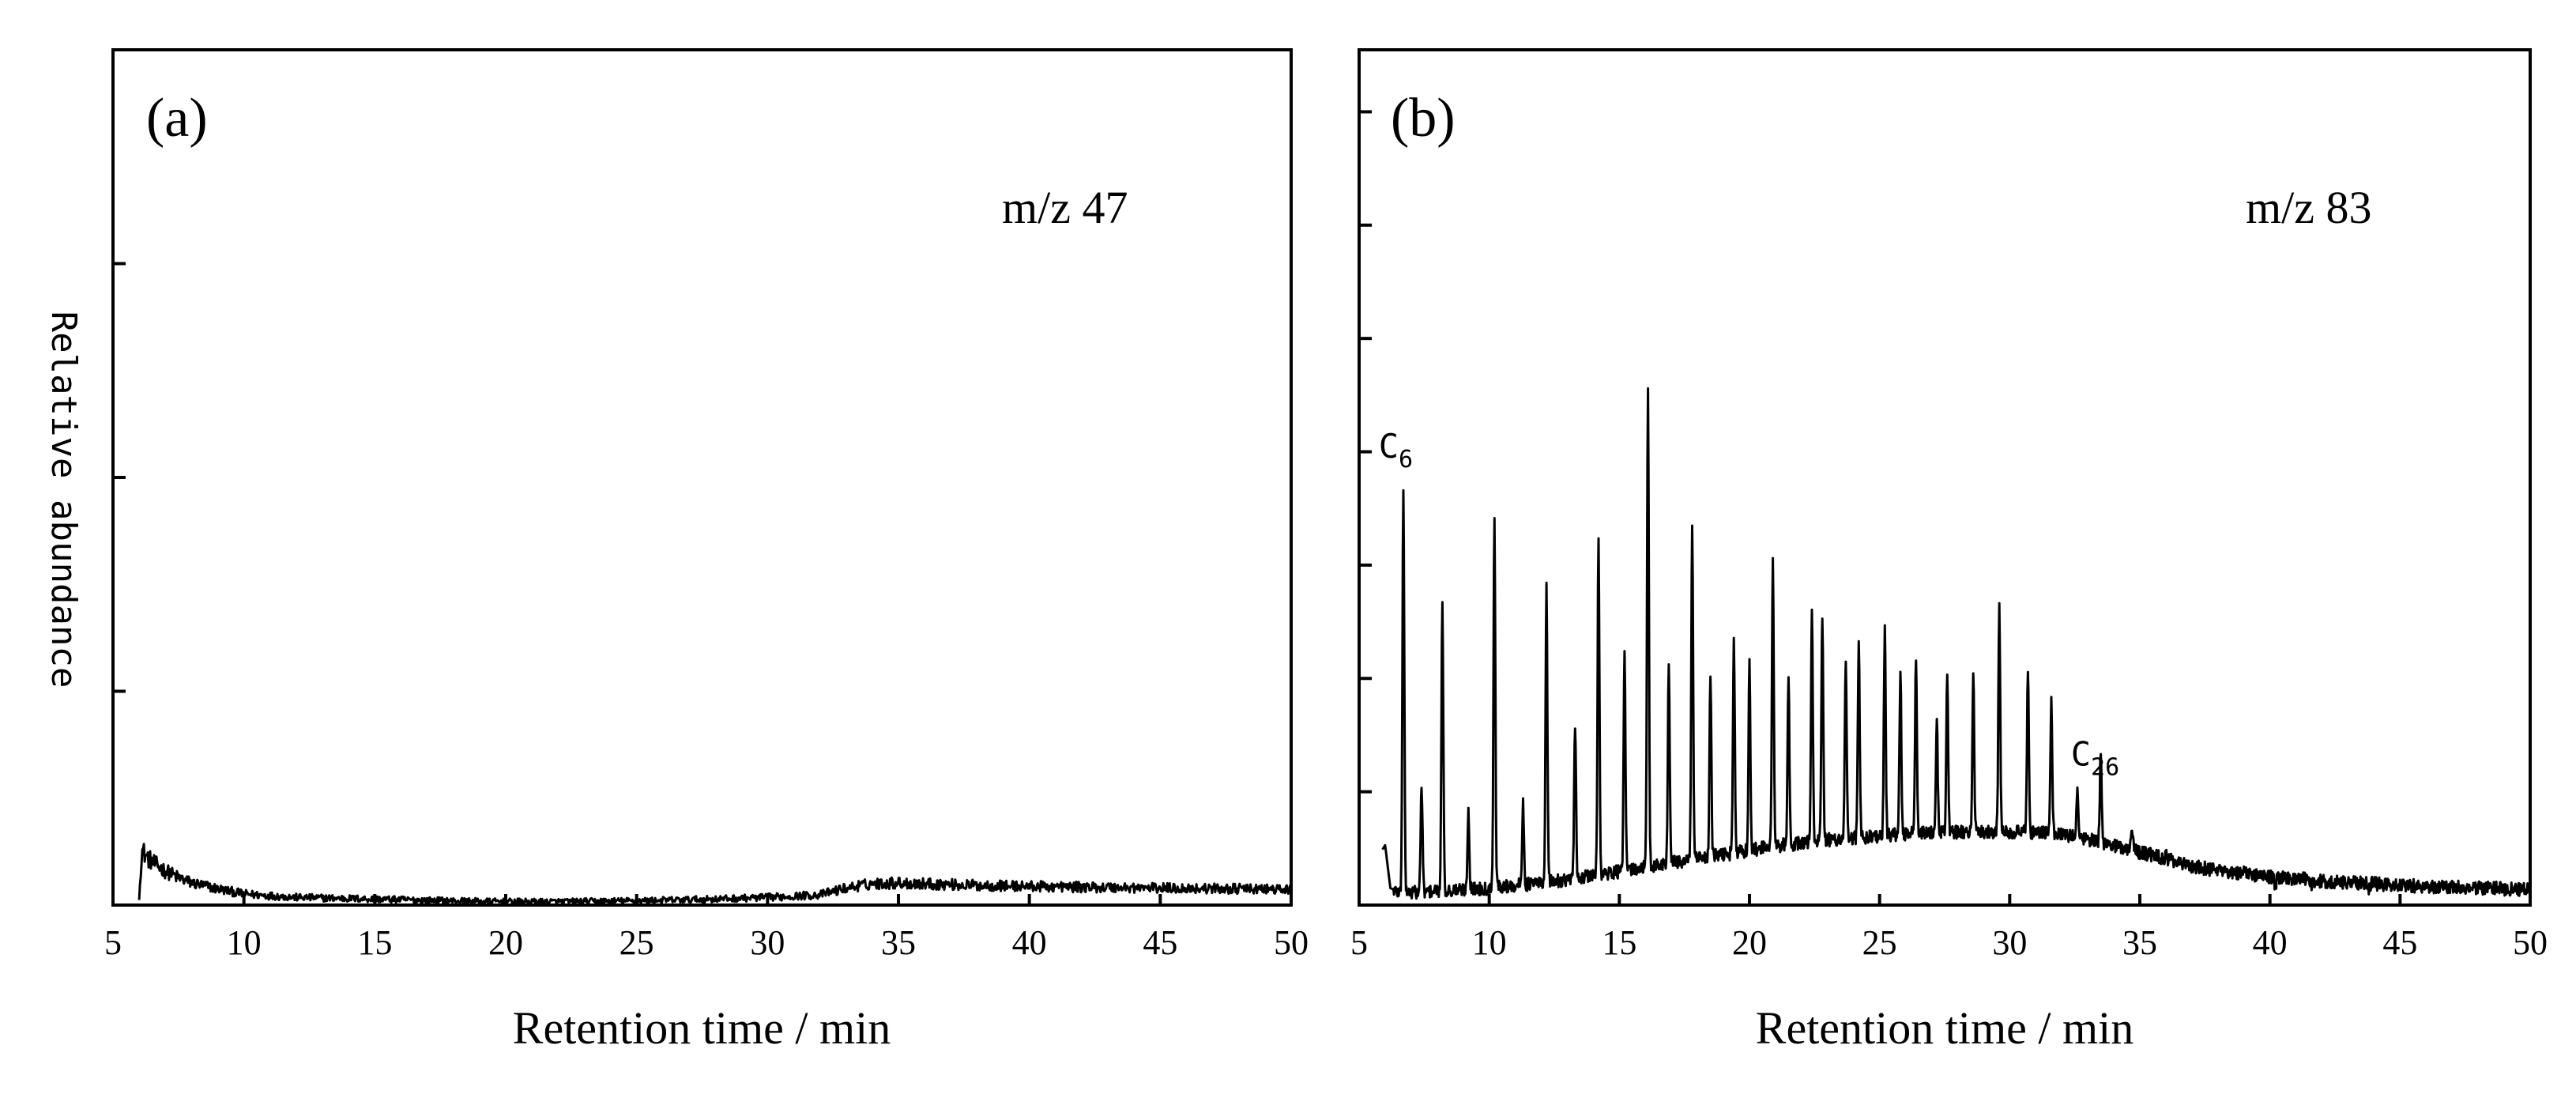 Image resolution: width=2576 pixels, height=1094 pixels. What do you see at coordinates (374, 943) in the screenshot?
I see `panel-a-x-tick-label: 15` at bounding box center [374, 943].